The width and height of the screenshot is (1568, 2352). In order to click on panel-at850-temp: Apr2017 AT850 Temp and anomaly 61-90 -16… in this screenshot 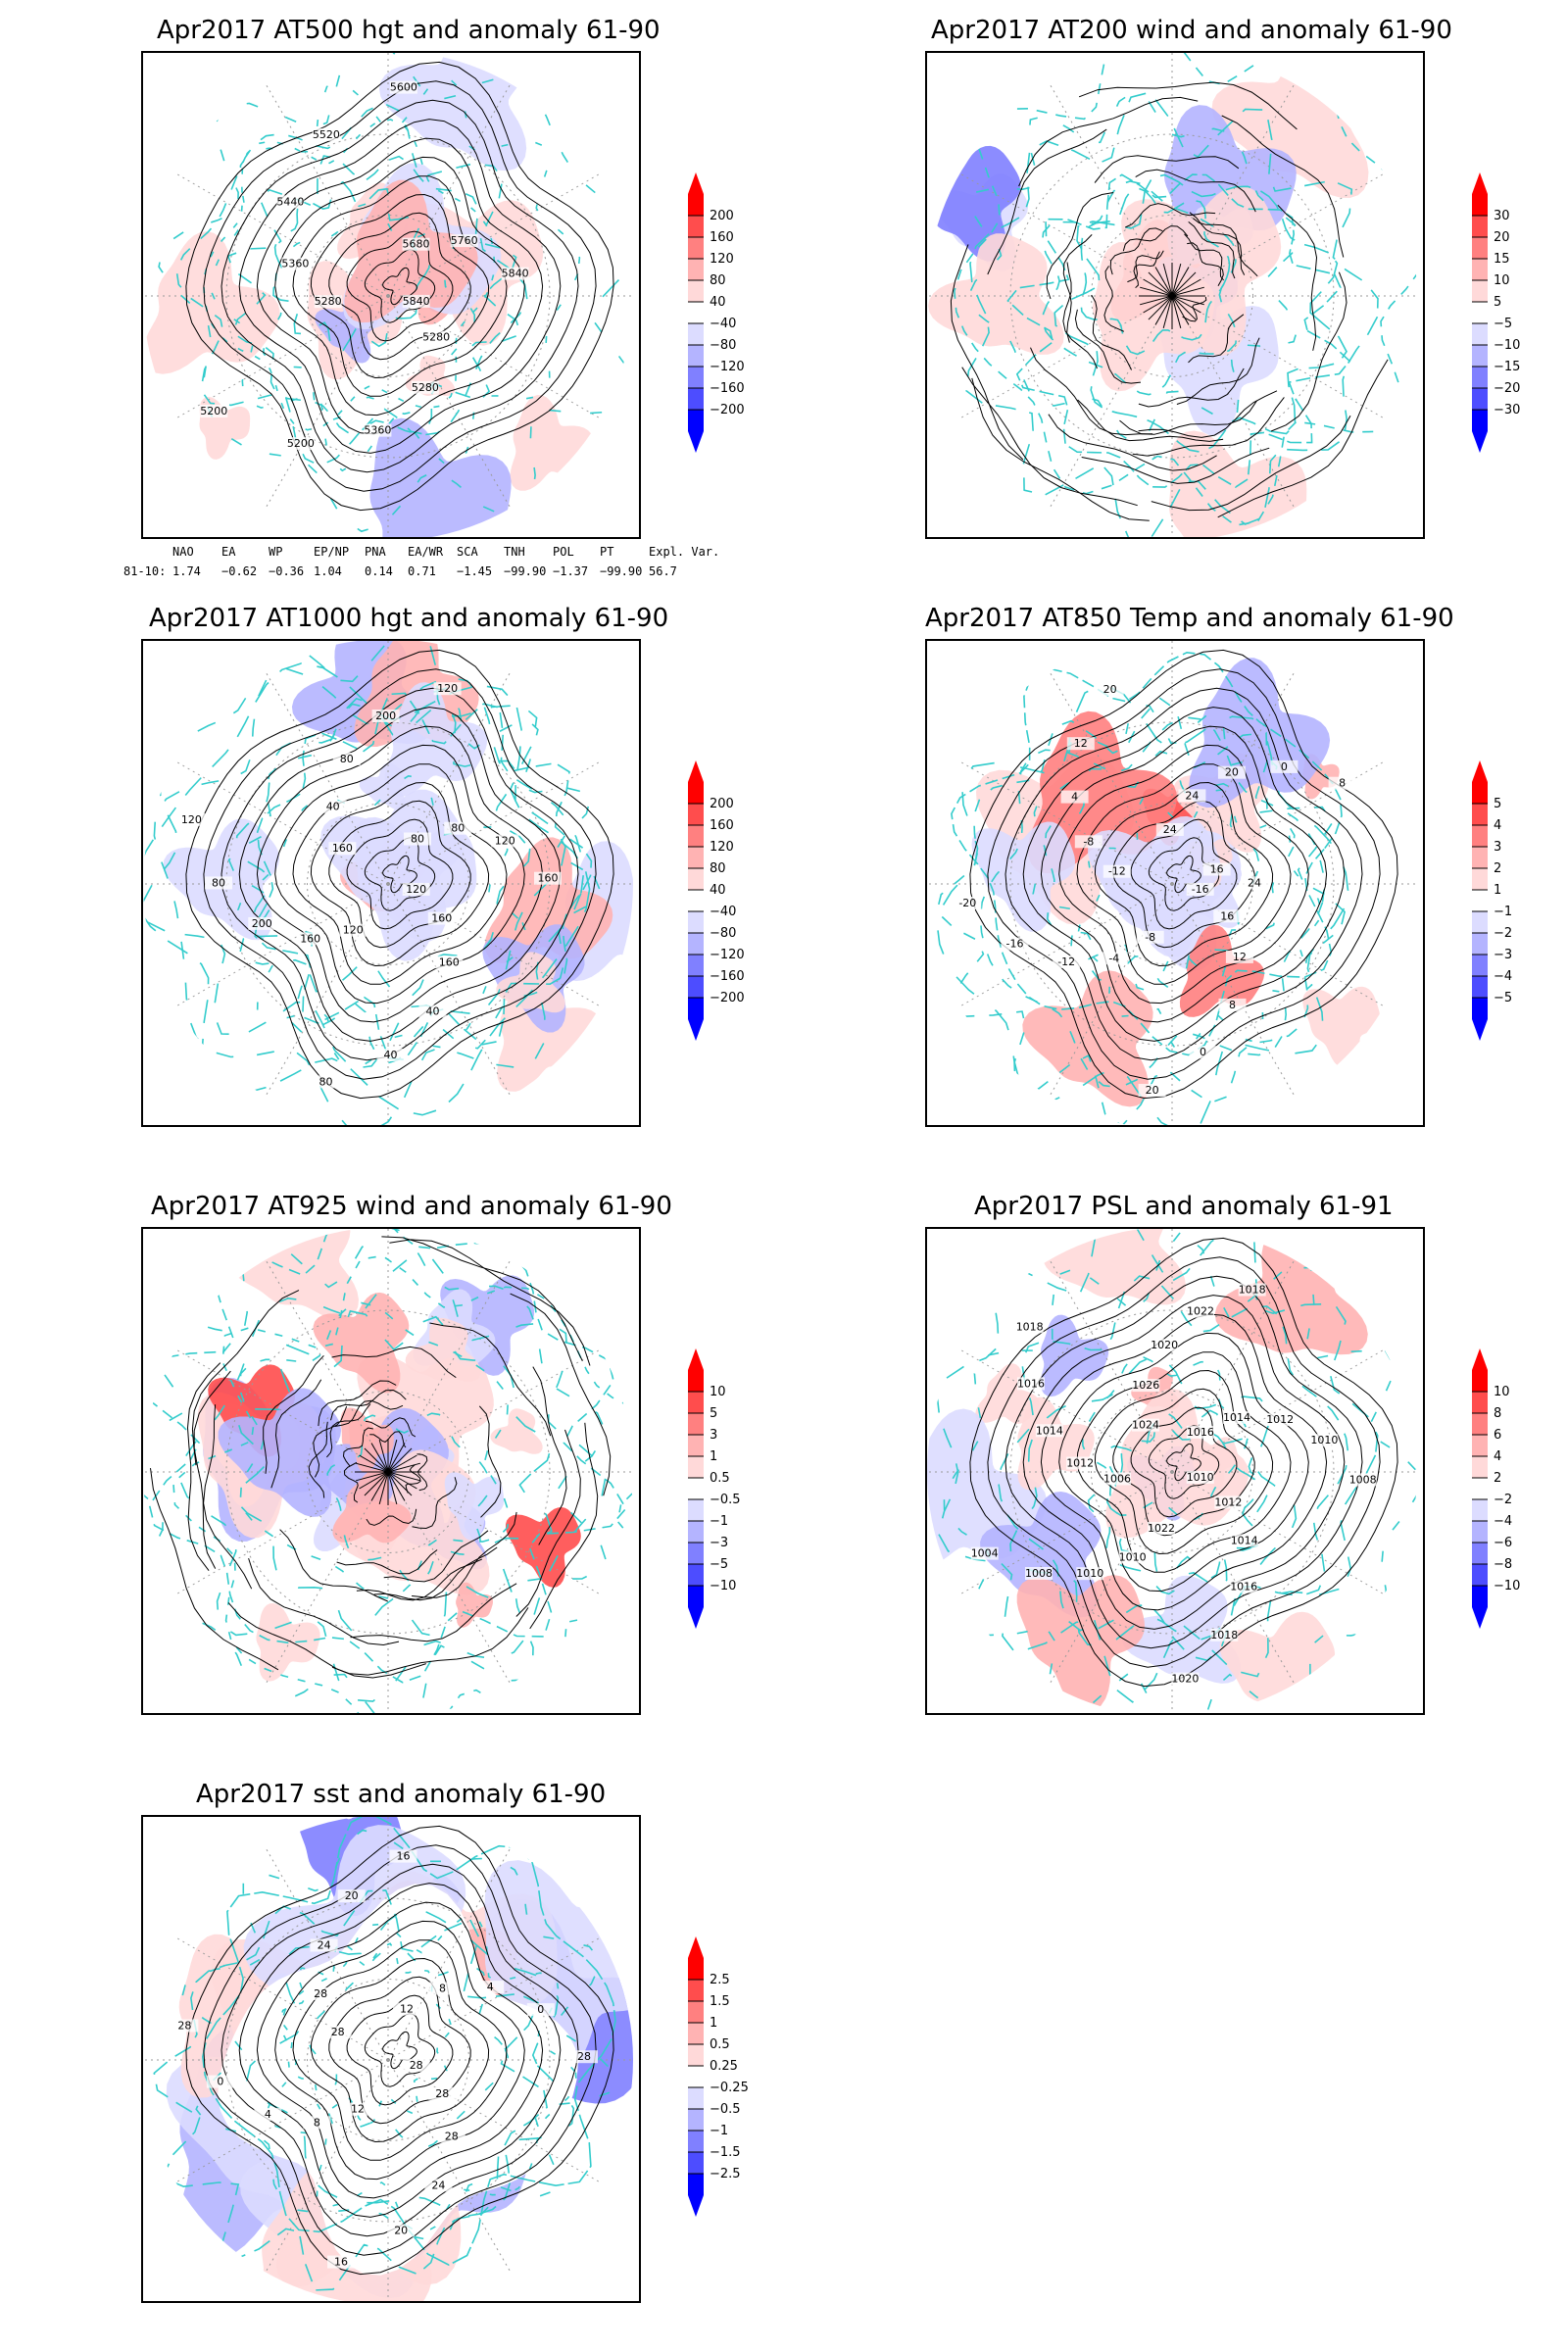, I will do `click(1234, 865)`.